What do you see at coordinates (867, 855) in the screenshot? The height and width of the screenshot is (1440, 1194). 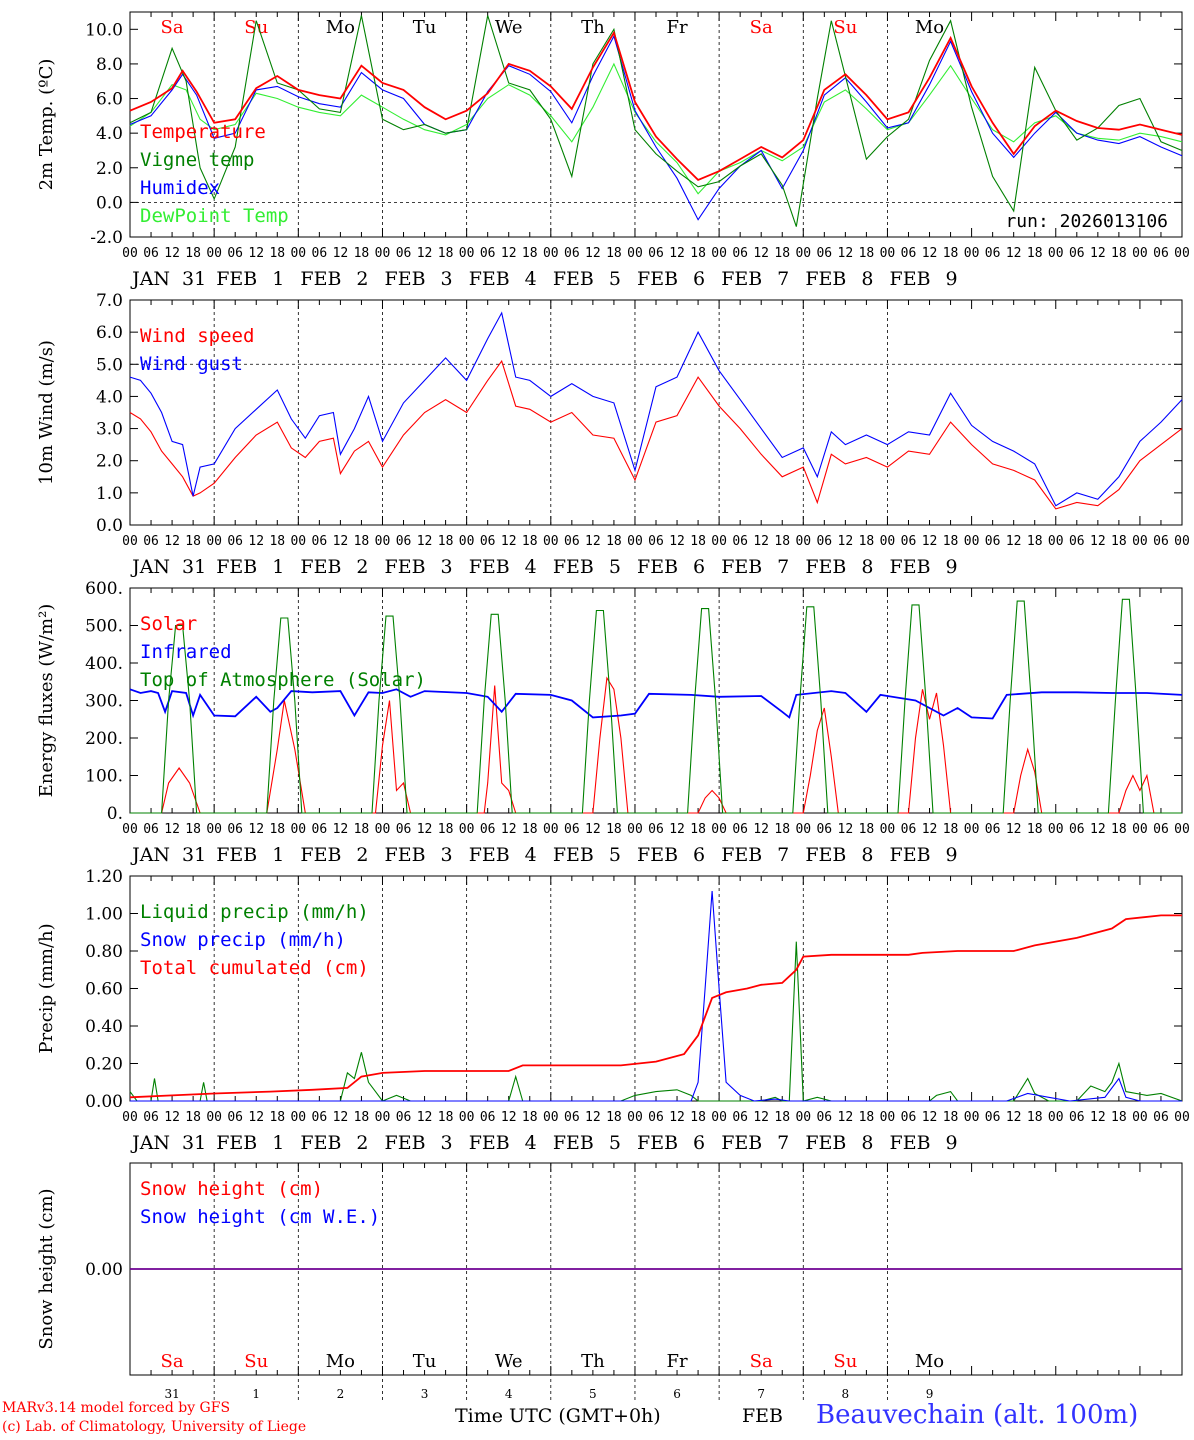 I see `date-day-label: 8` at bounding box center [867, 855].